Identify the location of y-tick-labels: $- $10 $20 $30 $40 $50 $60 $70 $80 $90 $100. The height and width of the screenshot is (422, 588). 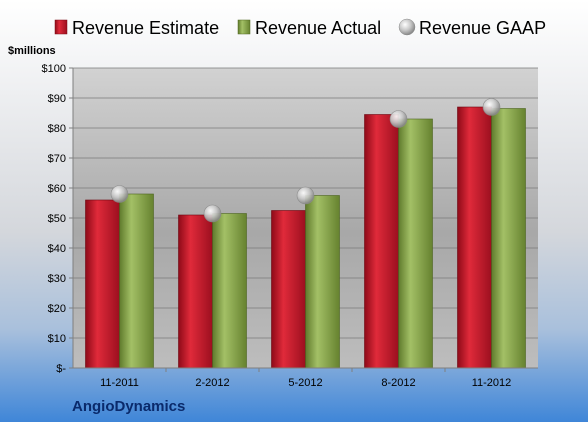
(57, 219).